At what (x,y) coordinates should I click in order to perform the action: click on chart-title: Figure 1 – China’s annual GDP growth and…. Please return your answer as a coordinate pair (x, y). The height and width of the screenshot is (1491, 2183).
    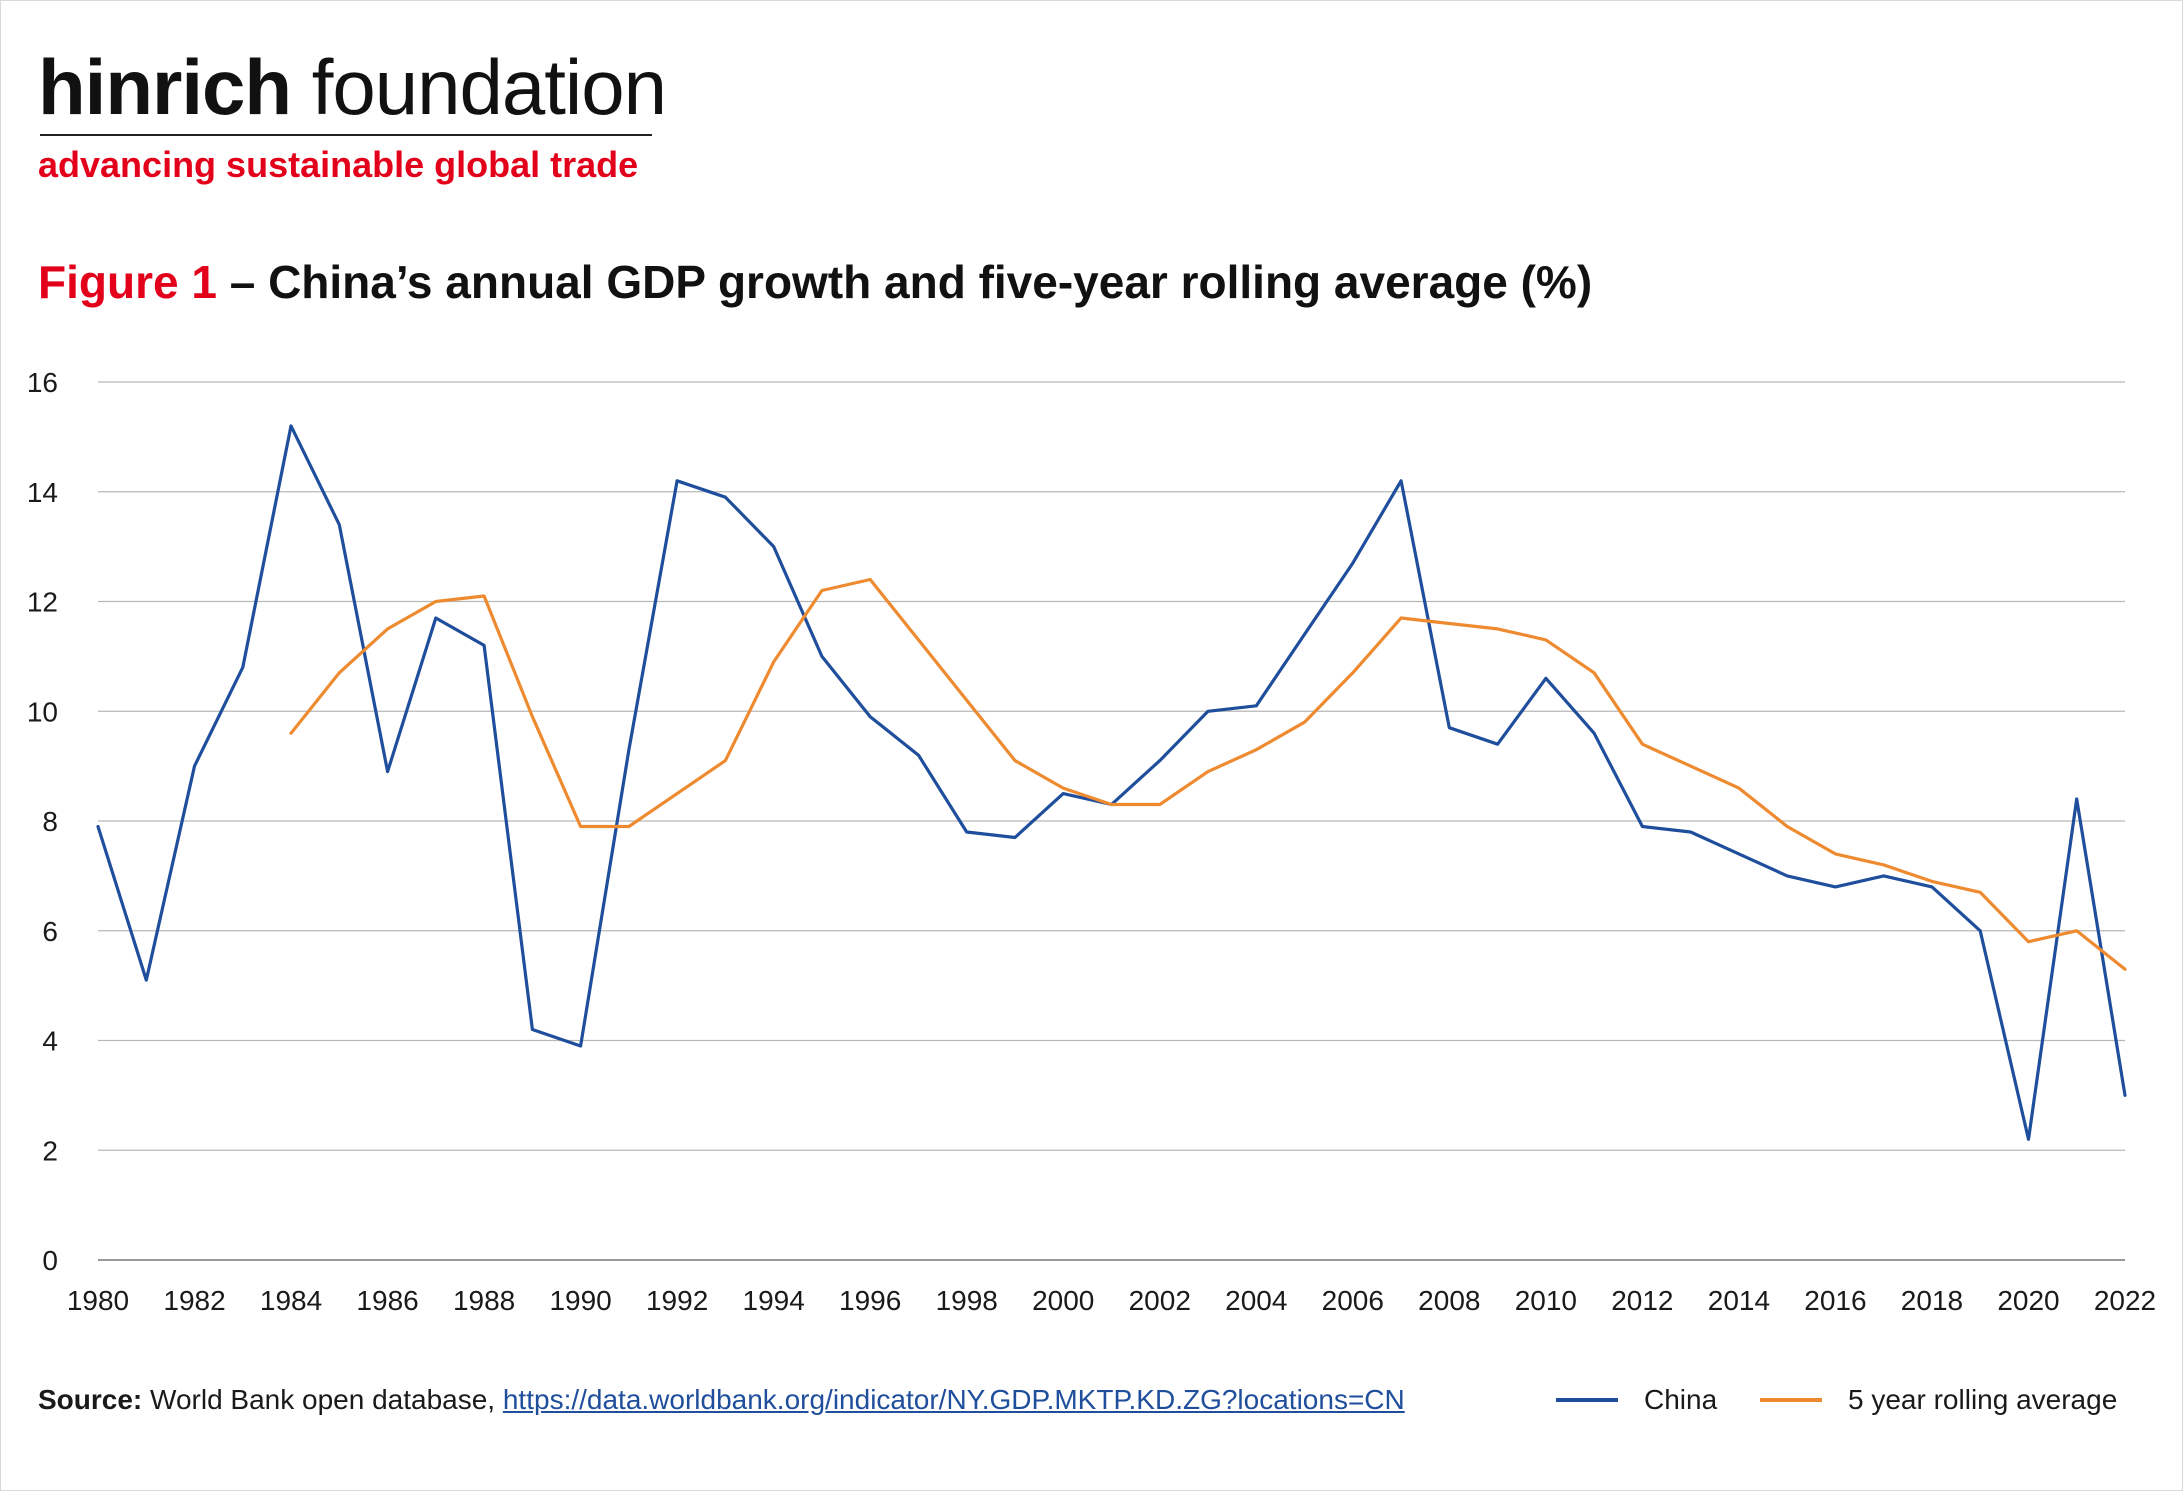
    Looking at the image, I should click on (815, 282).